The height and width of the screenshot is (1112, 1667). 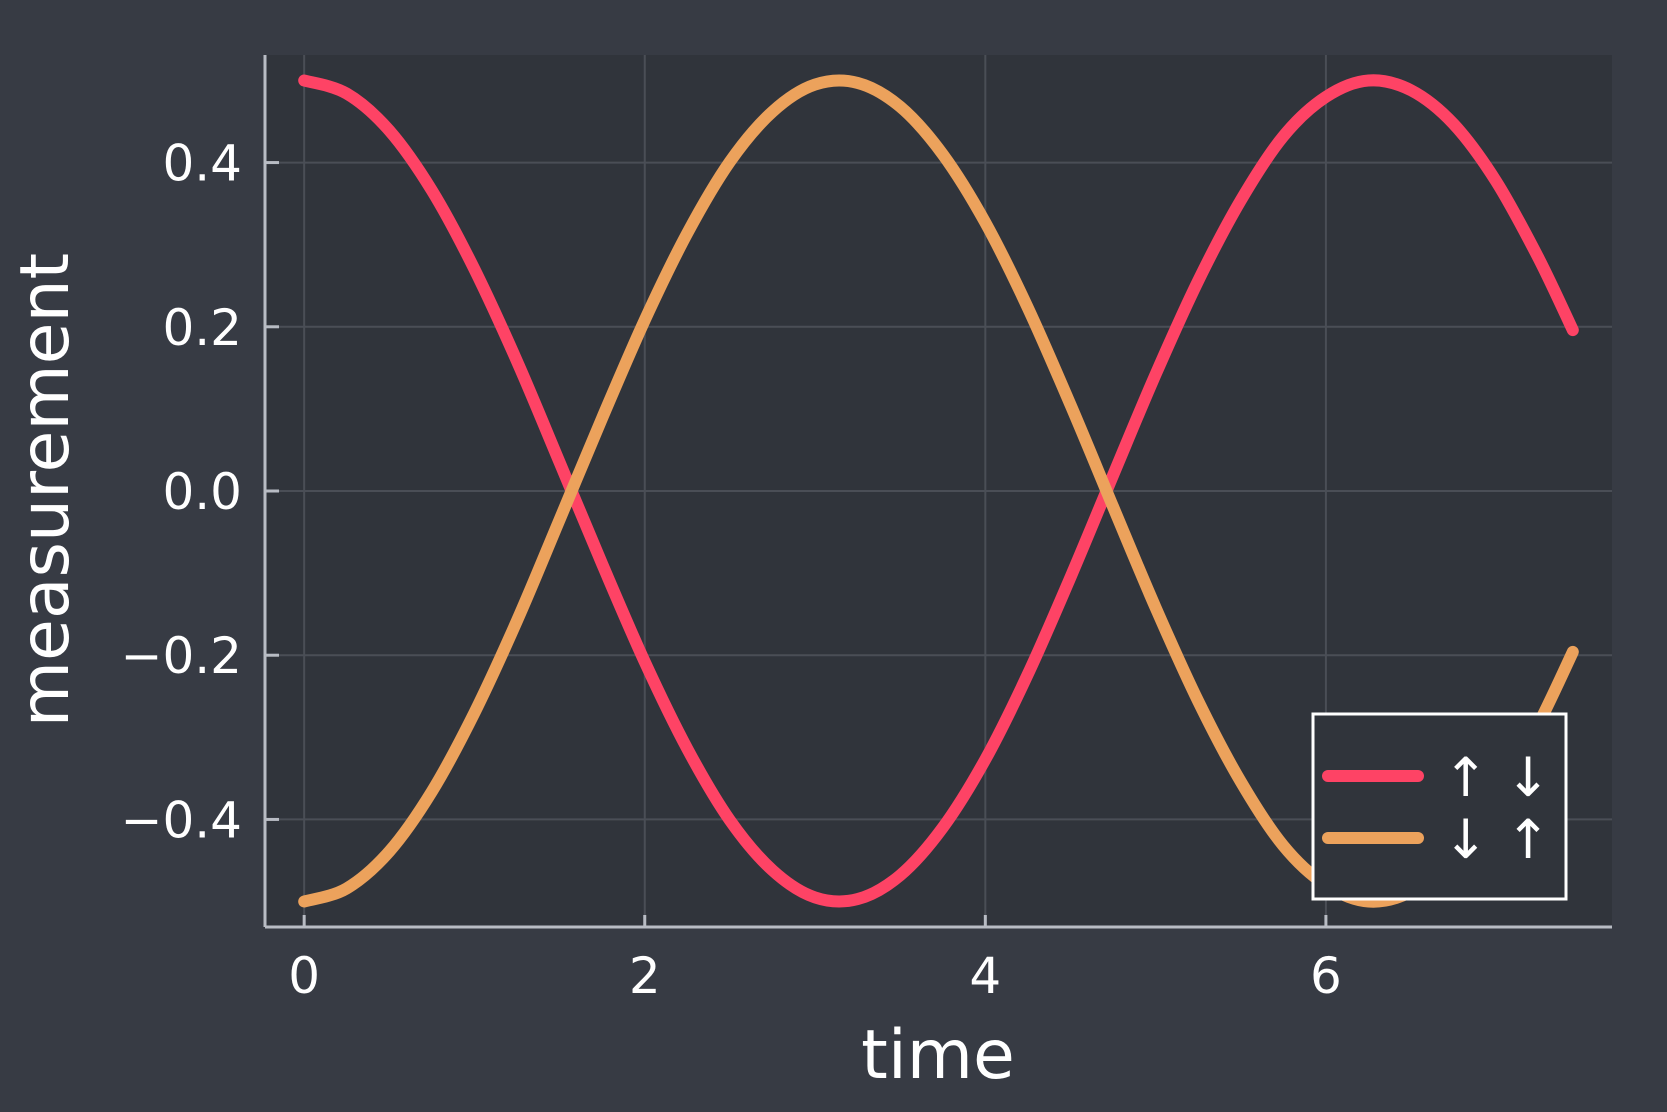 What do you see at coordinates (181, 656) in the screenshot?
I see `y-tick-label: −0.2` at bounding box center [181, 656].